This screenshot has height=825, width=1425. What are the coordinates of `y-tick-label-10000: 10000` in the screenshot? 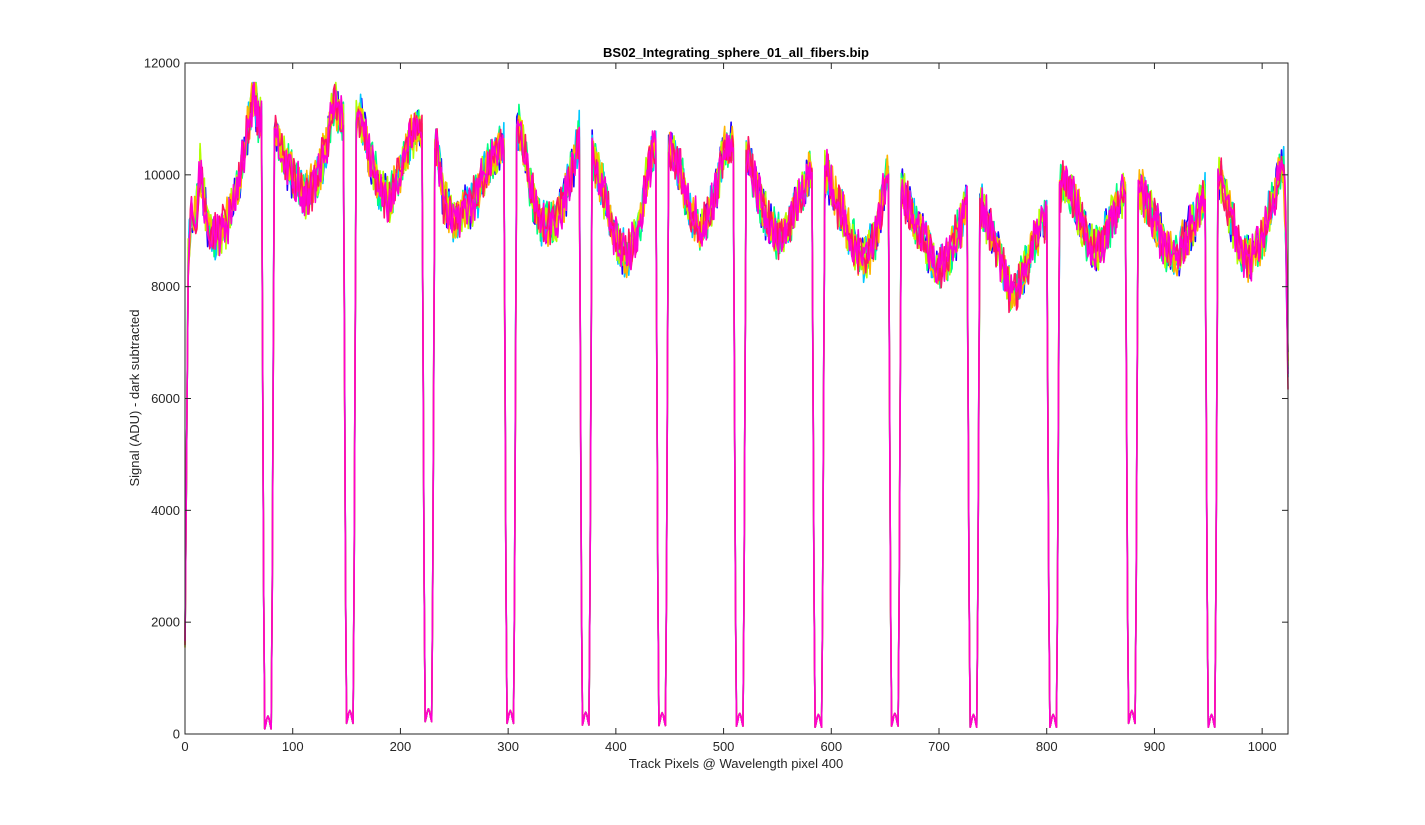 It's located at (162, 174).